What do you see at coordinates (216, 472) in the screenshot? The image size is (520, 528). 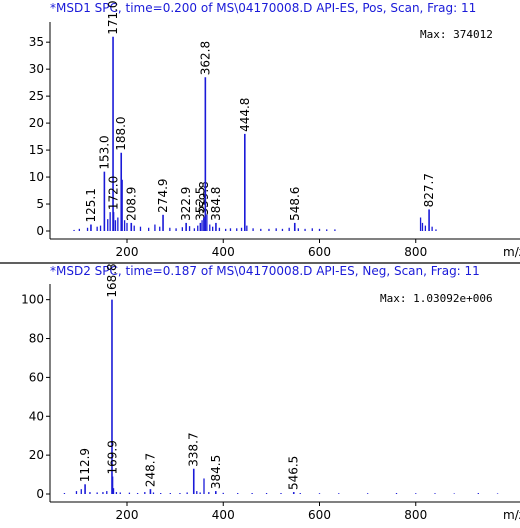 I see `peak-mz-label: 384.5` at bounding box center [216, 472].